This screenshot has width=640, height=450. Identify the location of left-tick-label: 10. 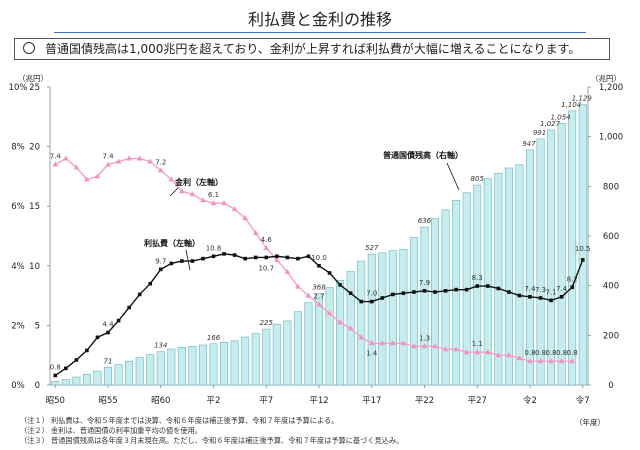
(34, 267).